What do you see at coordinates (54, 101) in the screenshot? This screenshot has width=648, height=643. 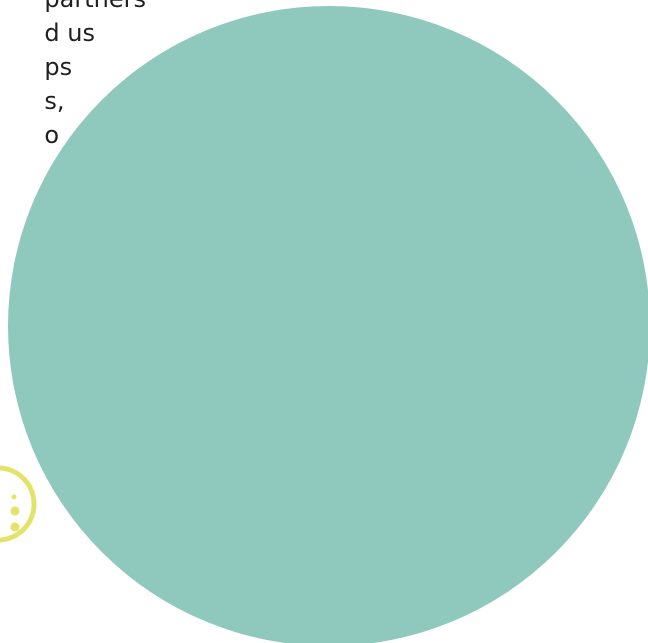 I see `paragraph-line-4: s,` at bounding box center [54, 101].